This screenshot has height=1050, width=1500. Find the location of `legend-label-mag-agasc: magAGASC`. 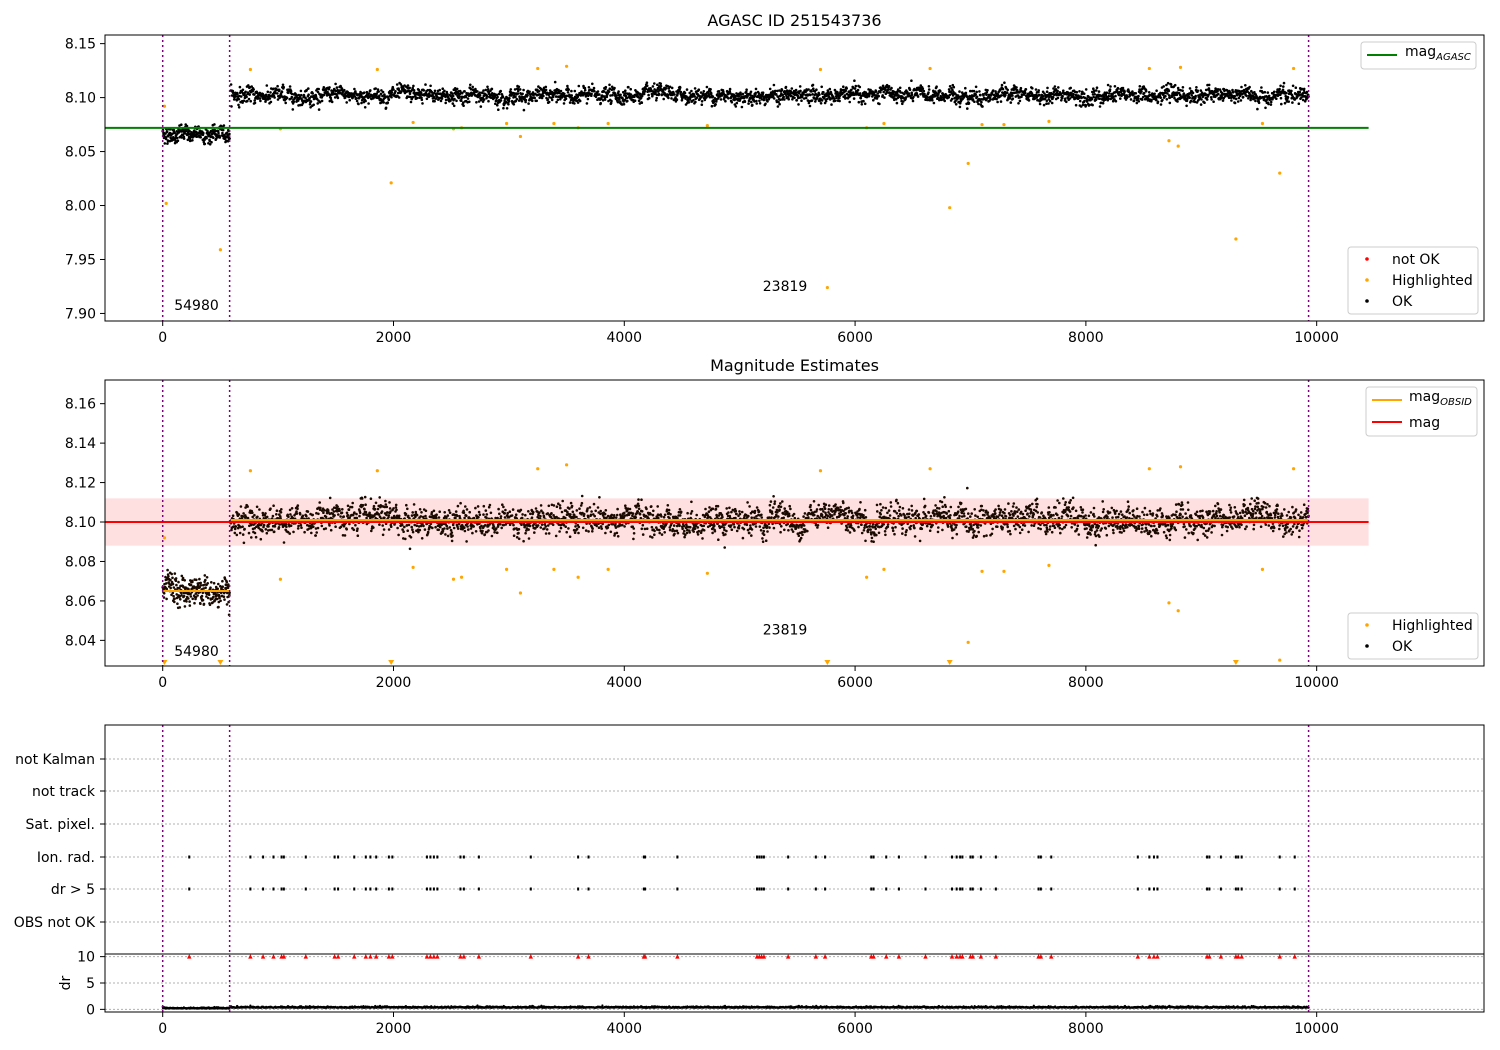

legend-label-mag-agasc: magAGASC is located at coordinates (1438, 53).